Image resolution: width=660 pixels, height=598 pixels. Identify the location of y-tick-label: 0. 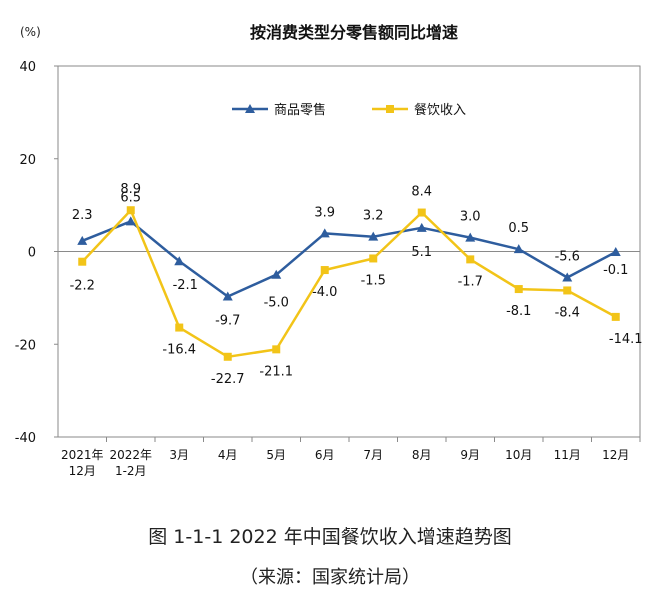
(32, 253).